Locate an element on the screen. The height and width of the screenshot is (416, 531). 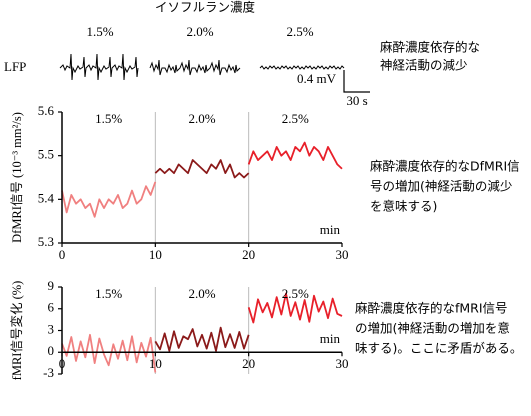
y-tick-label: 3 is located at coordinates (51, 328).